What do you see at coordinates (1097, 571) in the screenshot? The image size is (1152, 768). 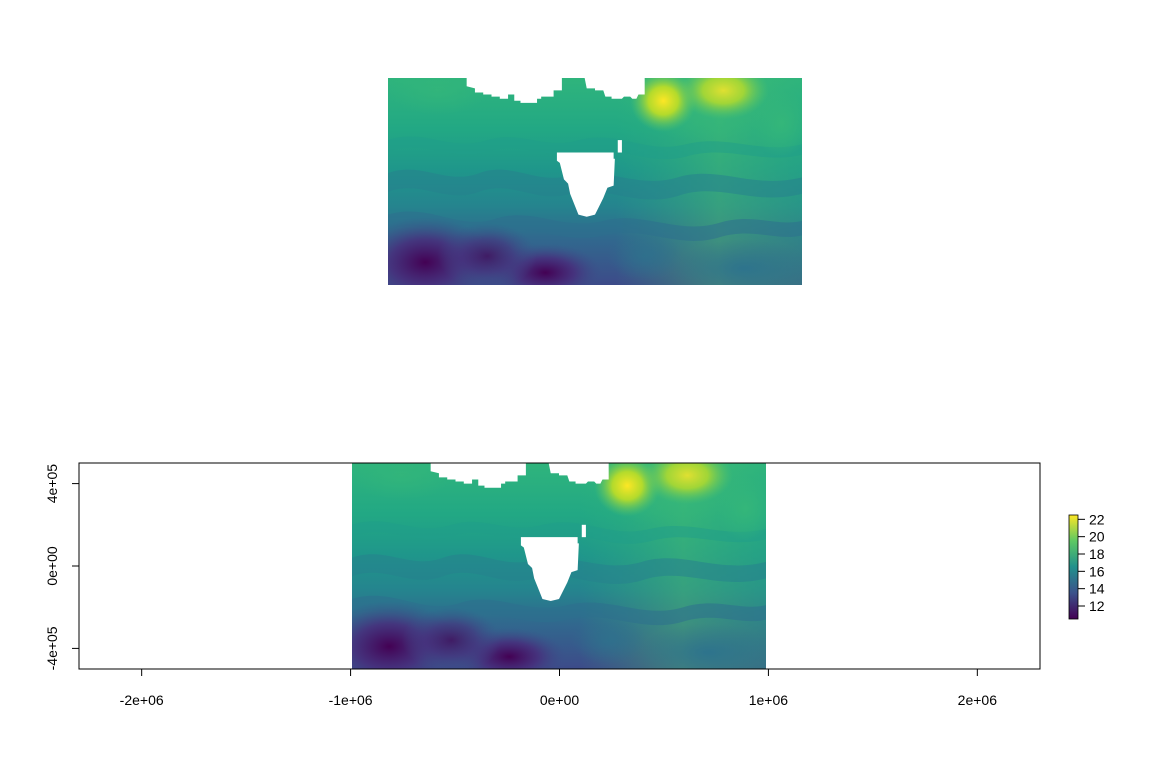 I see `legend-tick-label: 16` at bounding box center [1097, 571].